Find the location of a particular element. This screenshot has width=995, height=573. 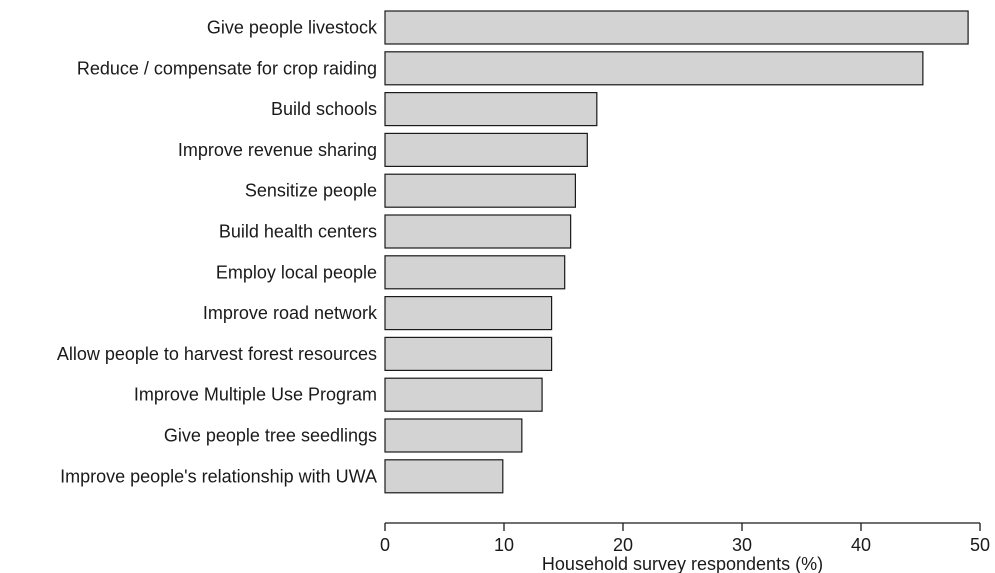

x-tick-label: 50 is located at coordinates (980, 545).